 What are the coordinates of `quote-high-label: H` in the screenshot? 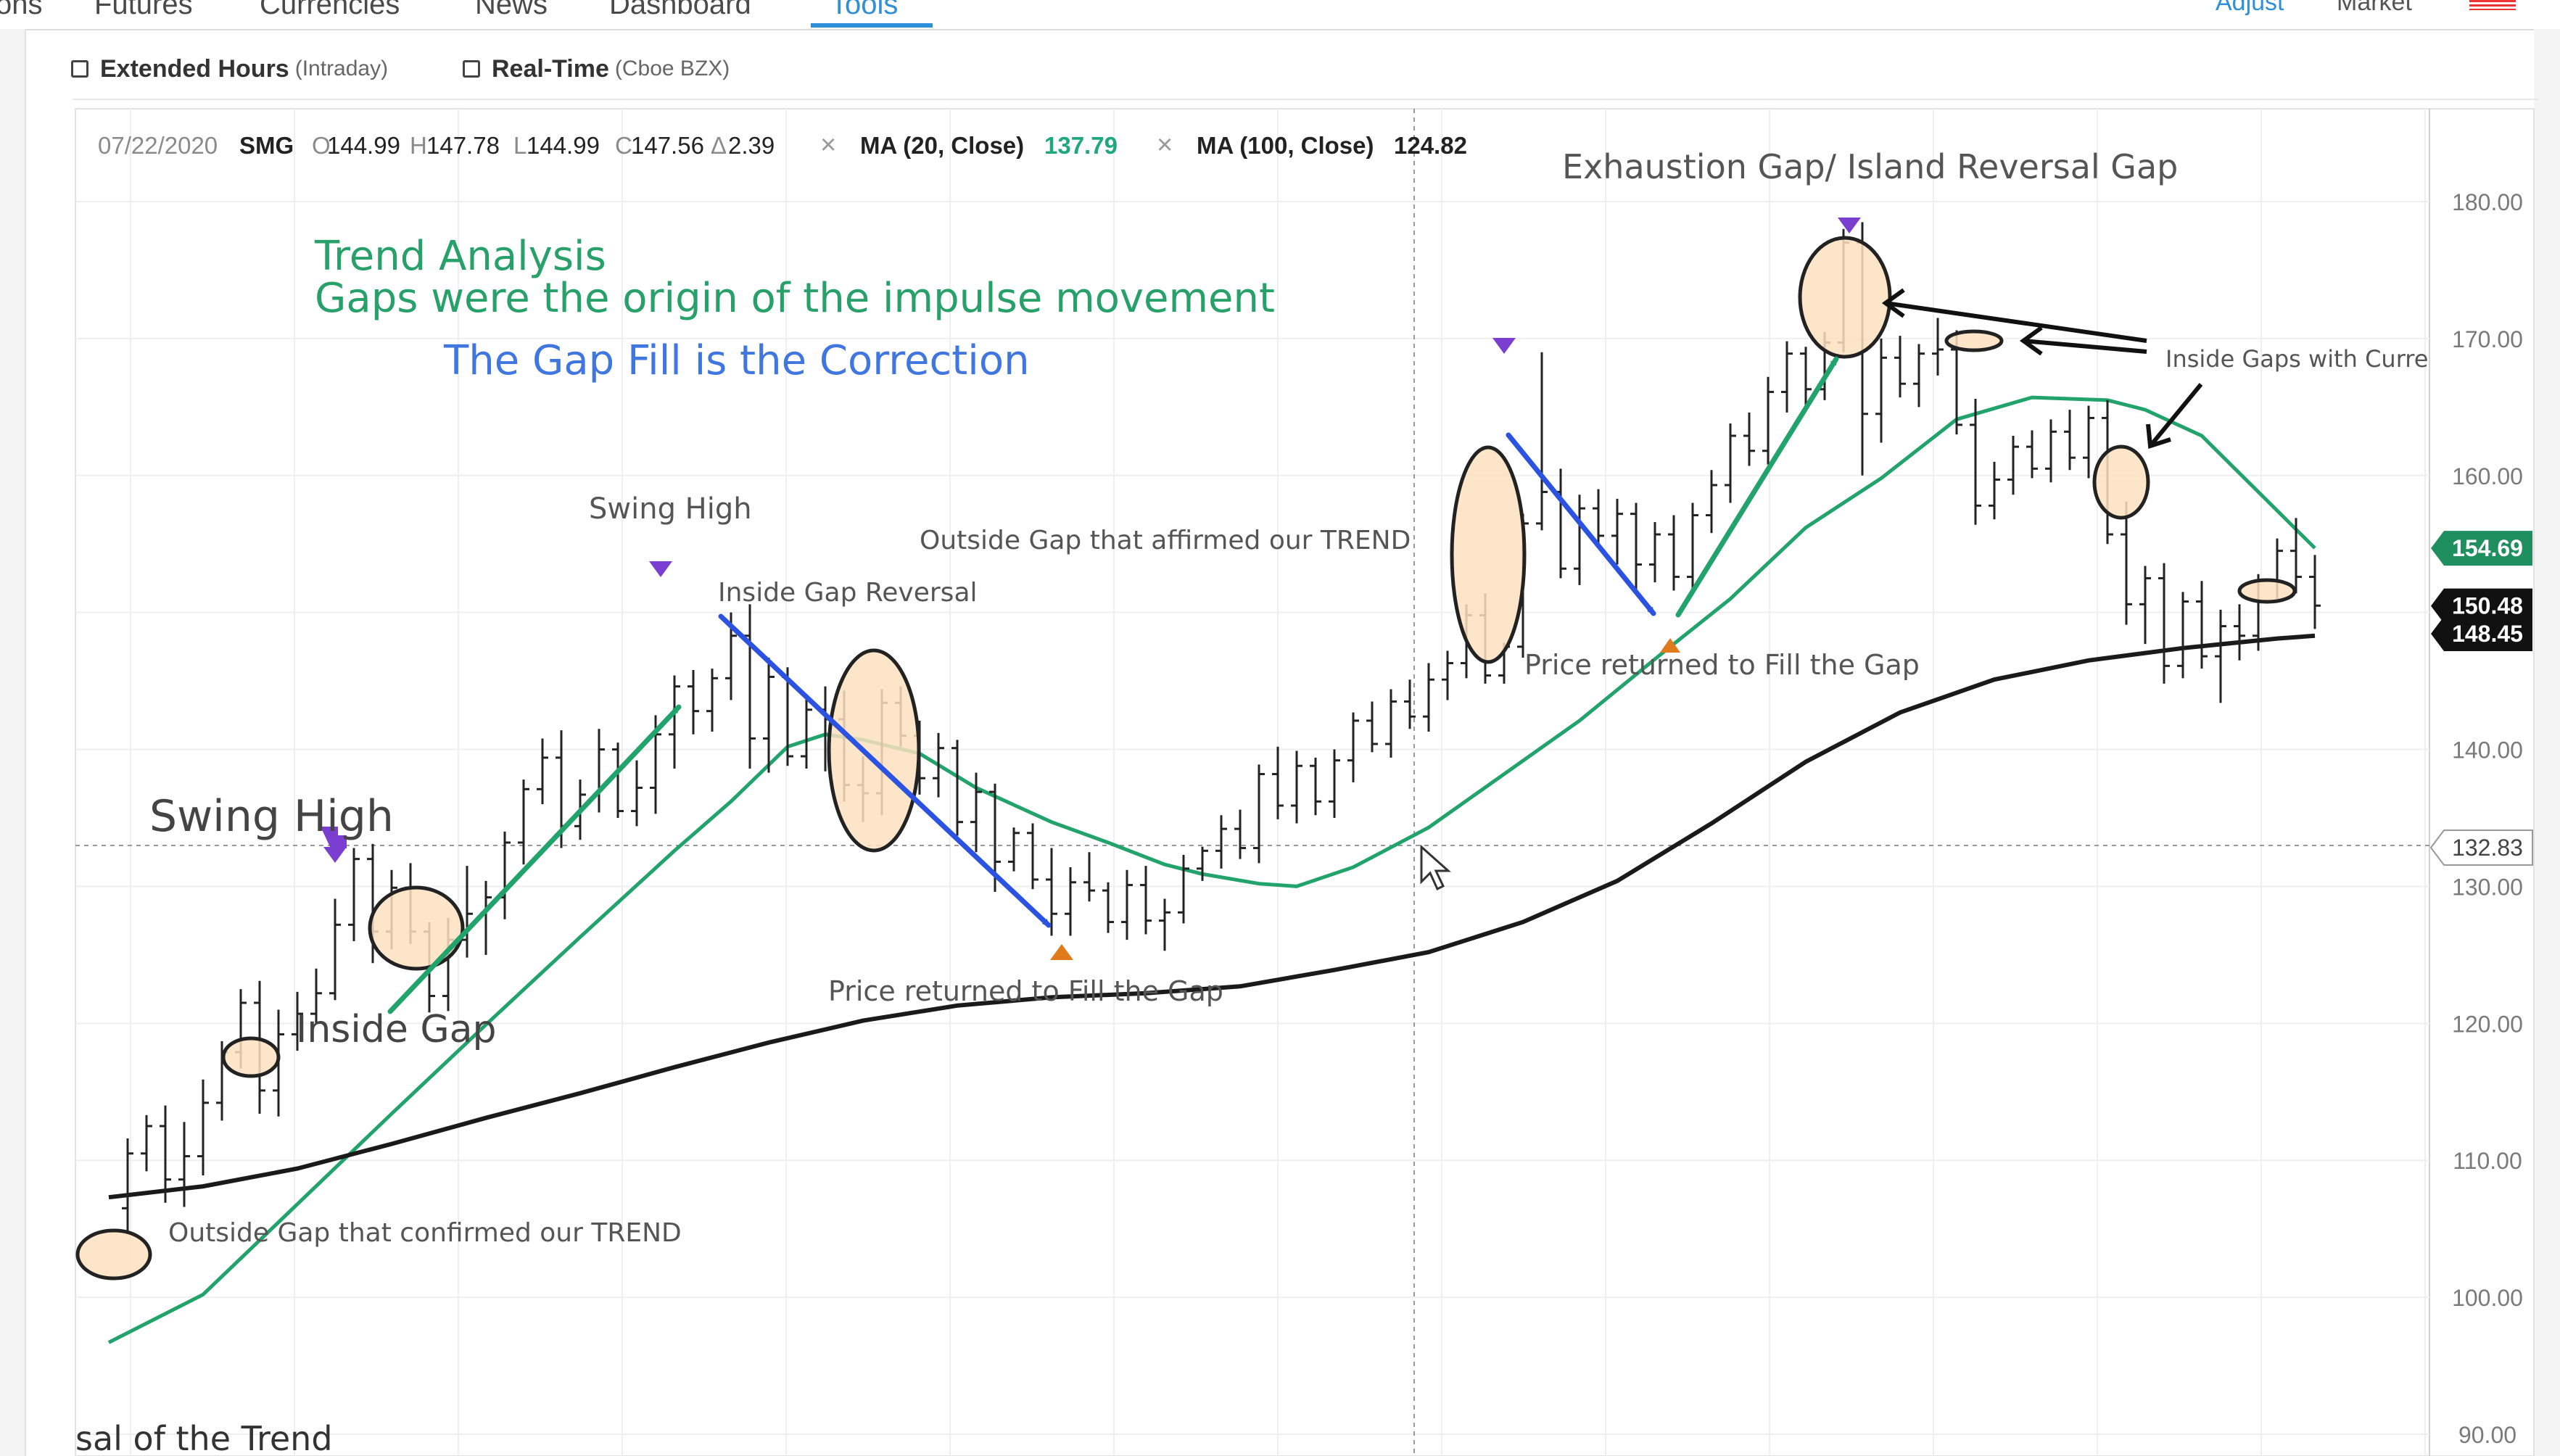 It's located at (418, 145).